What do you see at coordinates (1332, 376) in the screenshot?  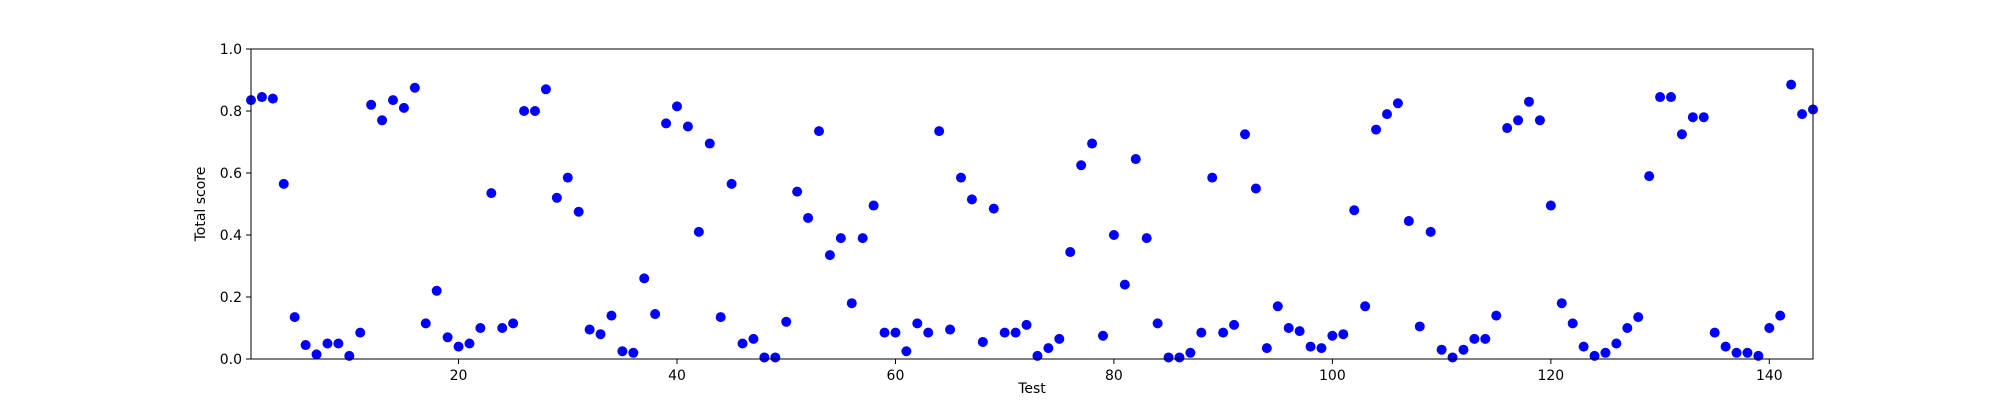 I see `x-tick-label: 100` at bounding box center [1332, 376].